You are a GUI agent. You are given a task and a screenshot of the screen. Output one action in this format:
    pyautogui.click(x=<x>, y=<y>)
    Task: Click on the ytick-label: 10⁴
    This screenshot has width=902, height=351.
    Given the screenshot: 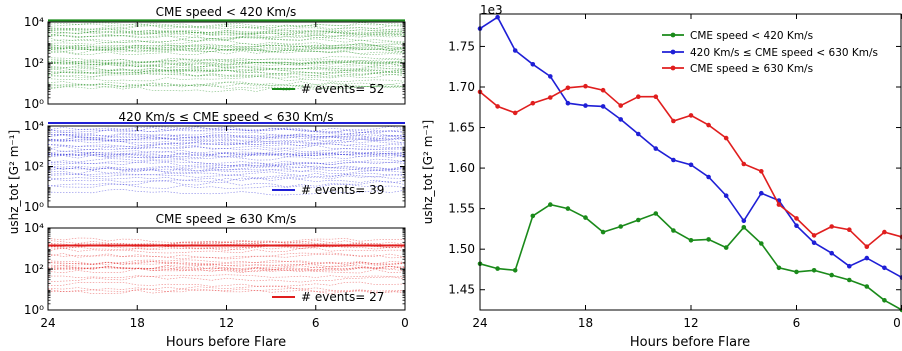 What is the action you would take?
    pyautogui.click(x=34, y=22)
    